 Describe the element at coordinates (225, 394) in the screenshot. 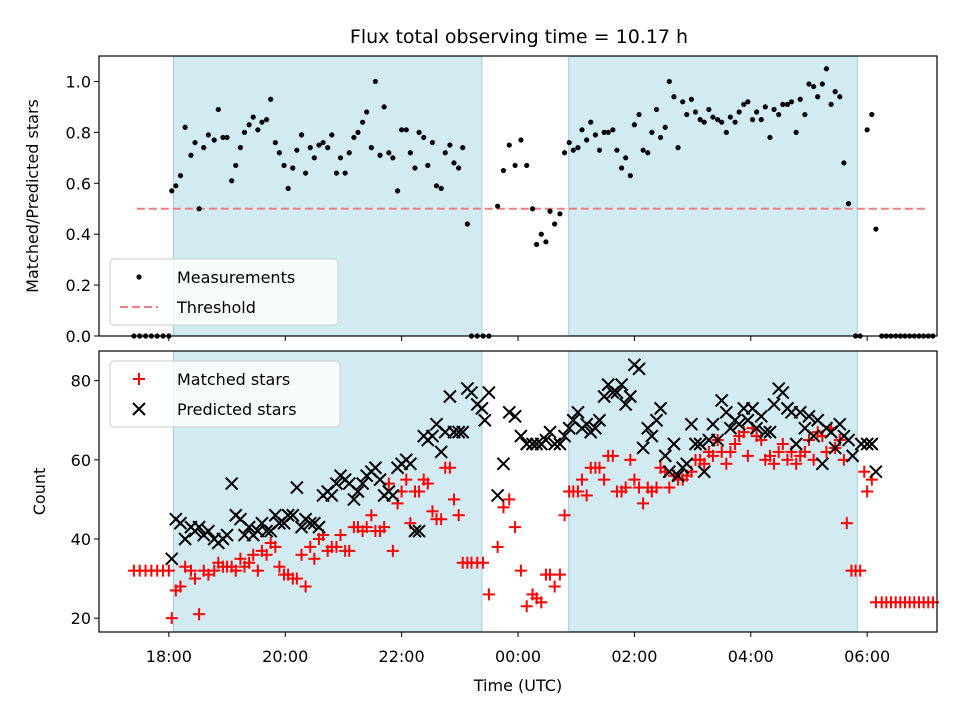

I see `bottom-legend-box` at that location.